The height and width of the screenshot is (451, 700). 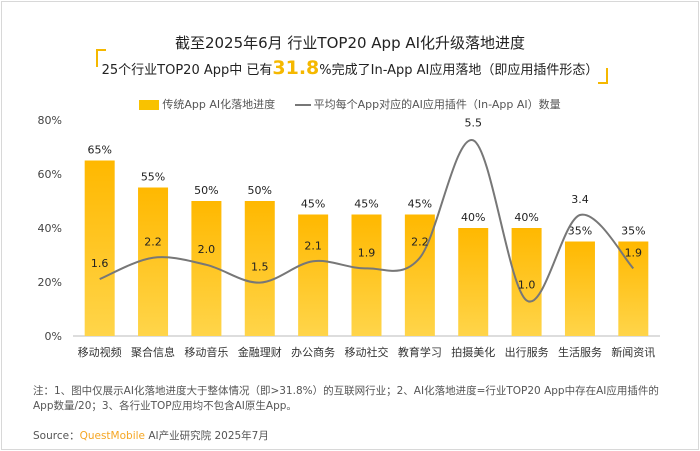 What do you see at coordinates (313, 245) in the screenshot?
I see `line-label: 2.1` at bounding box center [313, 245].